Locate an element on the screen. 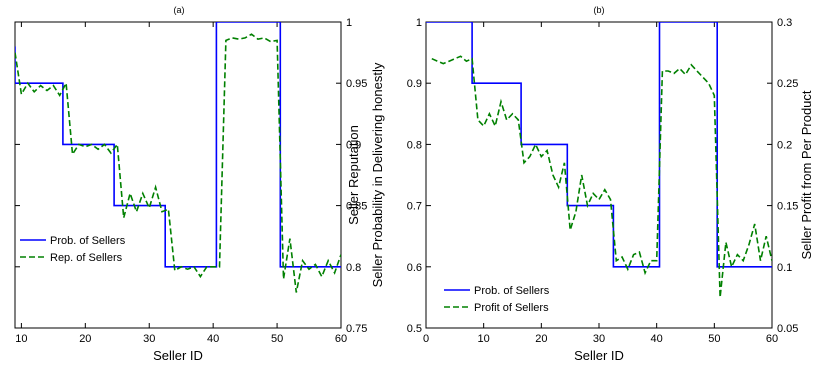  y-tick-label: 0.8 is located at coordinates (414, 145).